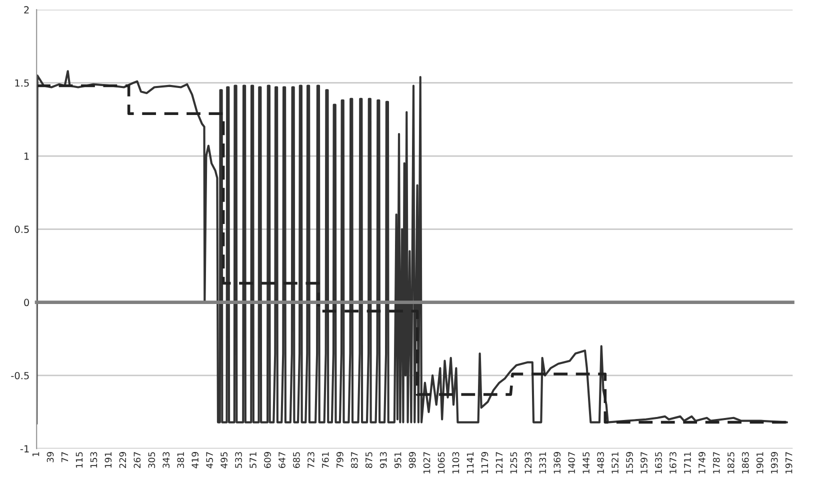 The height and width of the screenshot is (485, 813). What do you see at coordinates (774, 463) in the screenshot?
I see `x-tick-label: 1939` at bounding box center [774, 463].